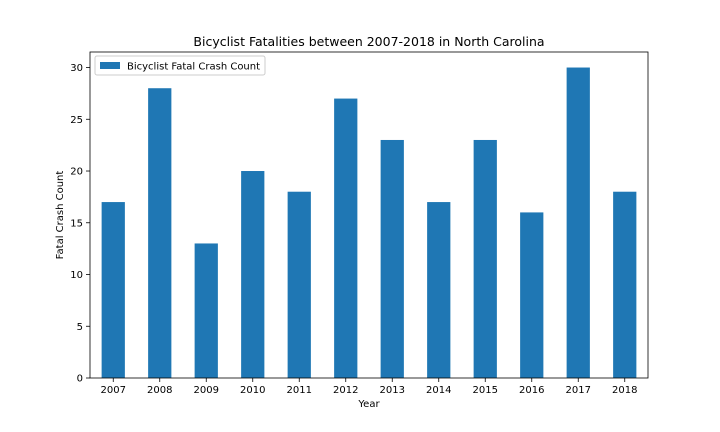 This screenshot has width=720, height=432. What do you see at coordinates (578, 223) in the screenshot?
I see `bar-2017` at bounding box center [578, 223].